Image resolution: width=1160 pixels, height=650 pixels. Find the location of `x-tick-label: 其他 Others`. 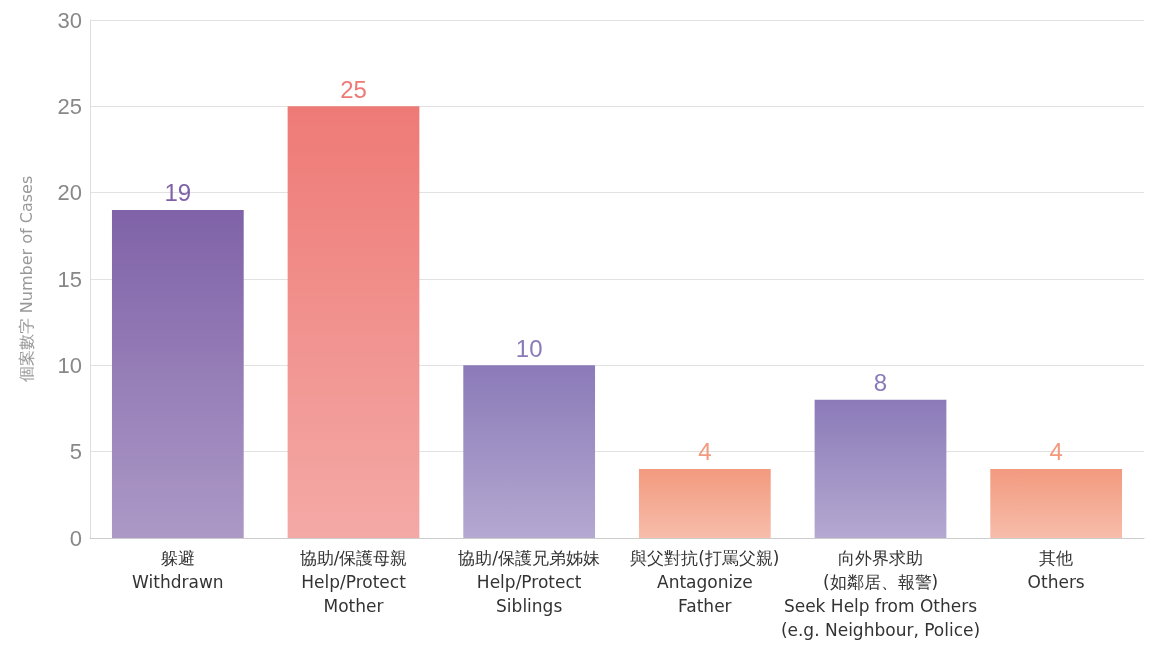

x-tick-label: 其他 Others is located at coordinates (1056, 570).